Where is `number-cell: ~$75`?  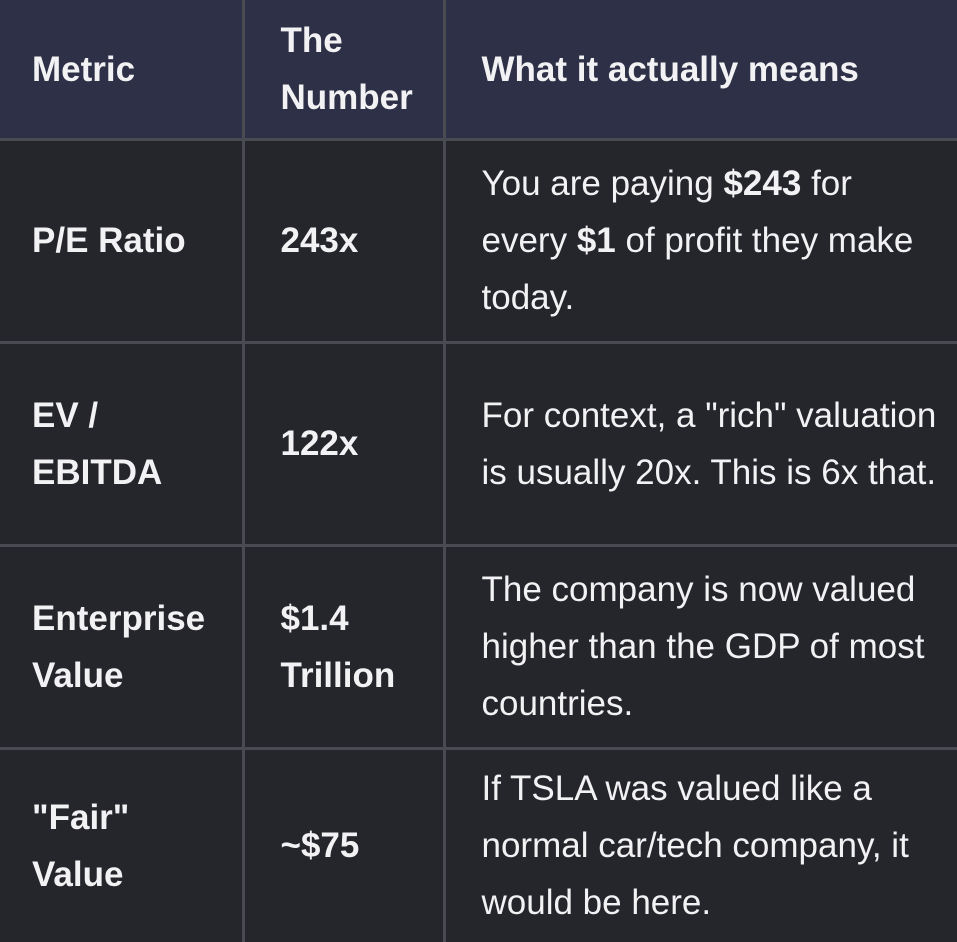
number-cell: ~$75 is located at coordinates (343, 844).